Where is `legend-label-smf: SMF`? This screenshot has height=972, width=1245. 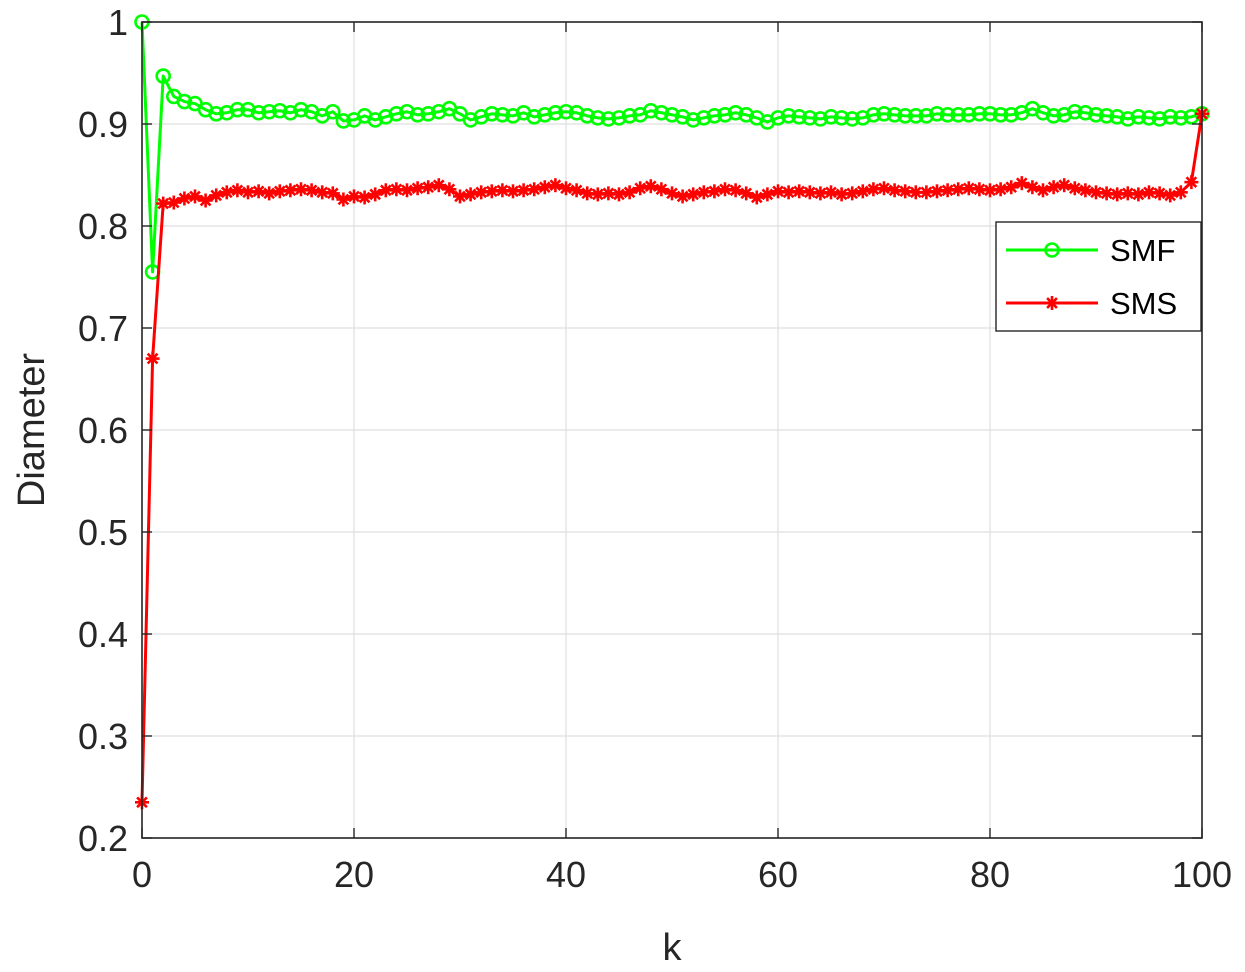
legend-label-smf: SMF is located at coordinates (1142, 250).